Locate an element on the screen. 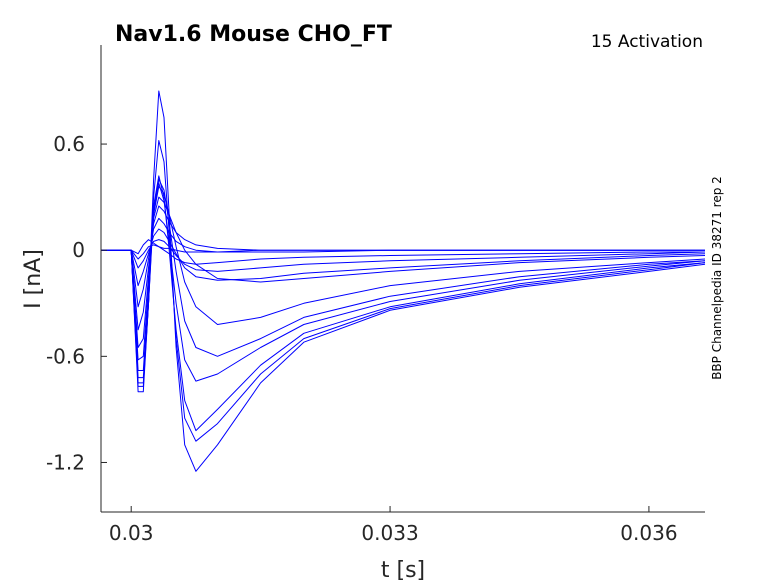 Image resolution: width=778 pixels, height=583 pixels. chart-subtitle: 15 Activation is located at coordinates (647, 42).